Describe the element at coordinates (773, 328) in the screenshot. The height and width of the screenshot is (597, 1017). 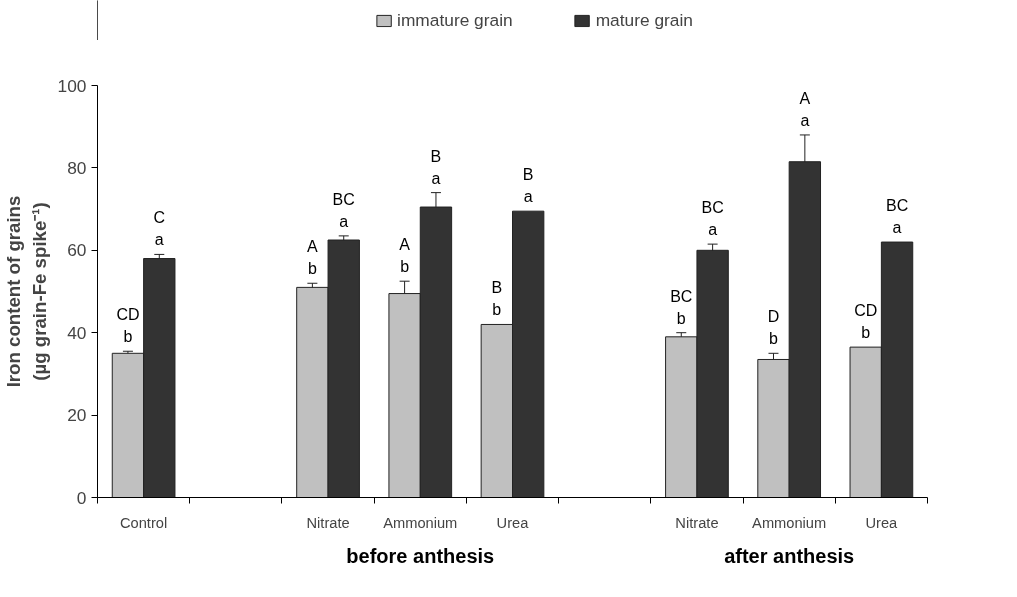
I see `data-label: D b` at that location.